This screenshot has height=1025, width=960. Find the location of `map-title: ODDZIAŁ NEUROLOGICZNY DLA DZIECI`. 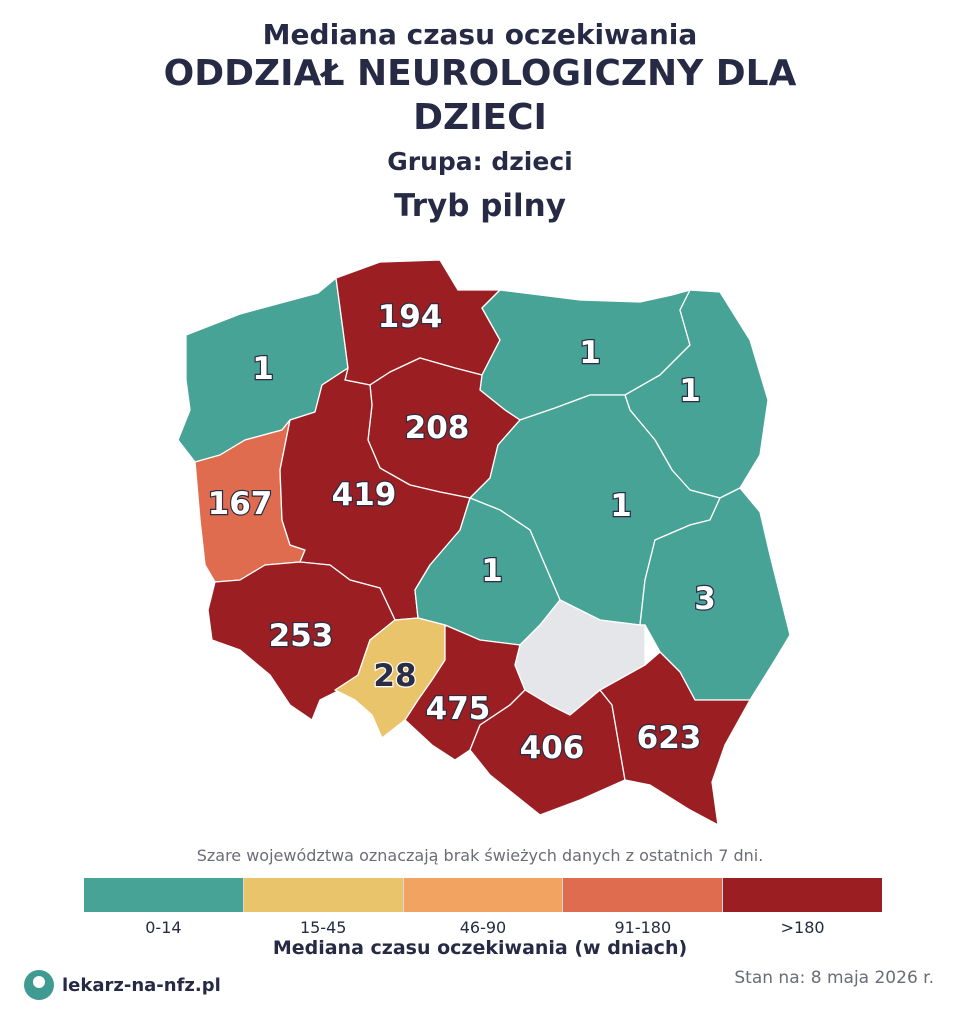

map-title: ODDZIAŁ NEUROLOGICZNY DLA DZIECI is located at coordinates (480, 95).